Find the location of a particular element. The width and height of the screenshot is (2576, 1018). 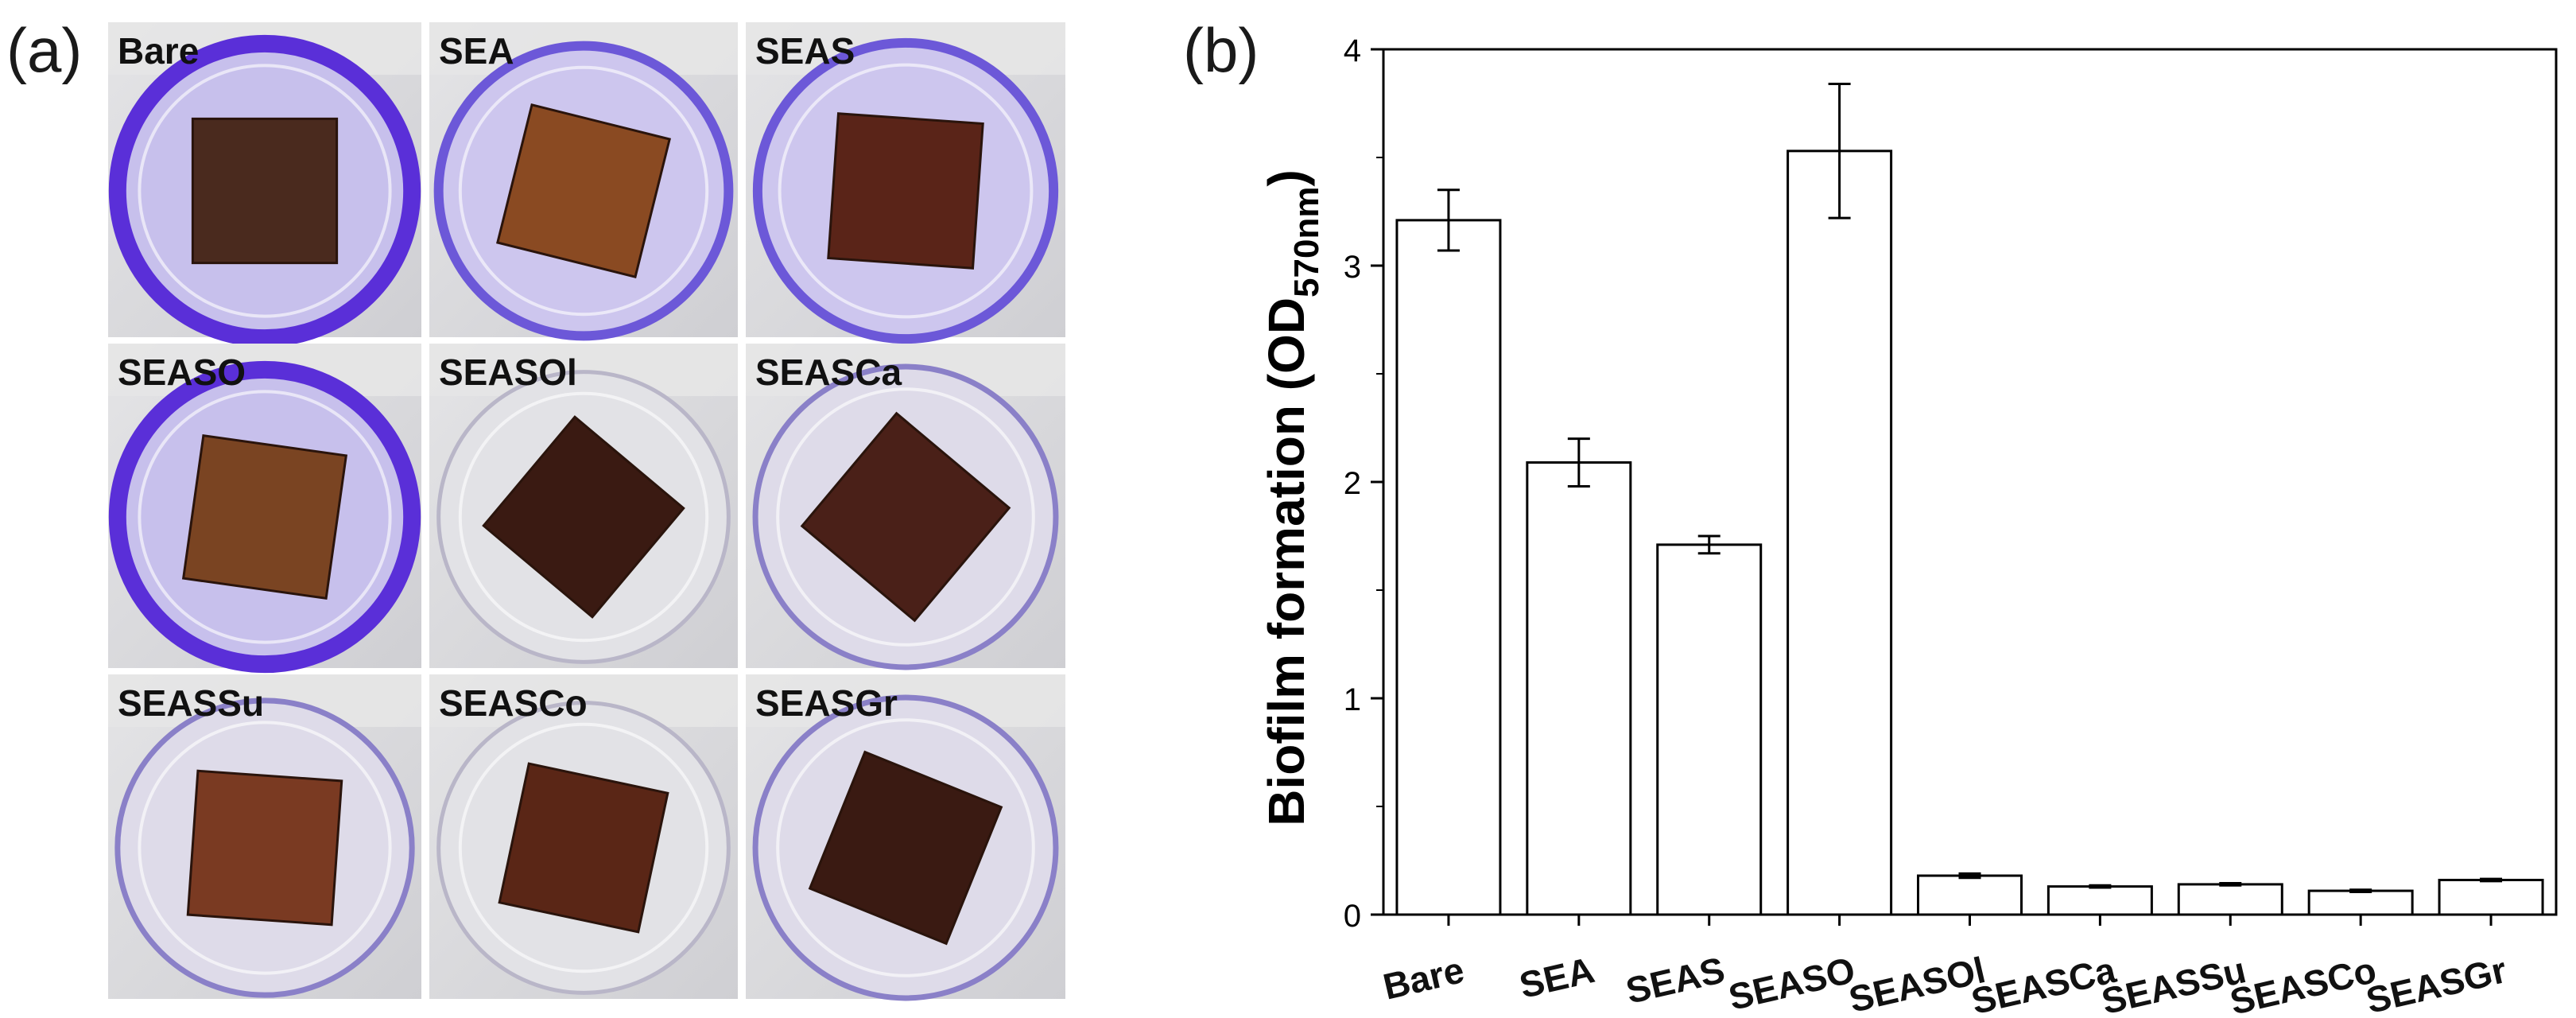

well-label: SEASCo is located at coordinates (513, 703).